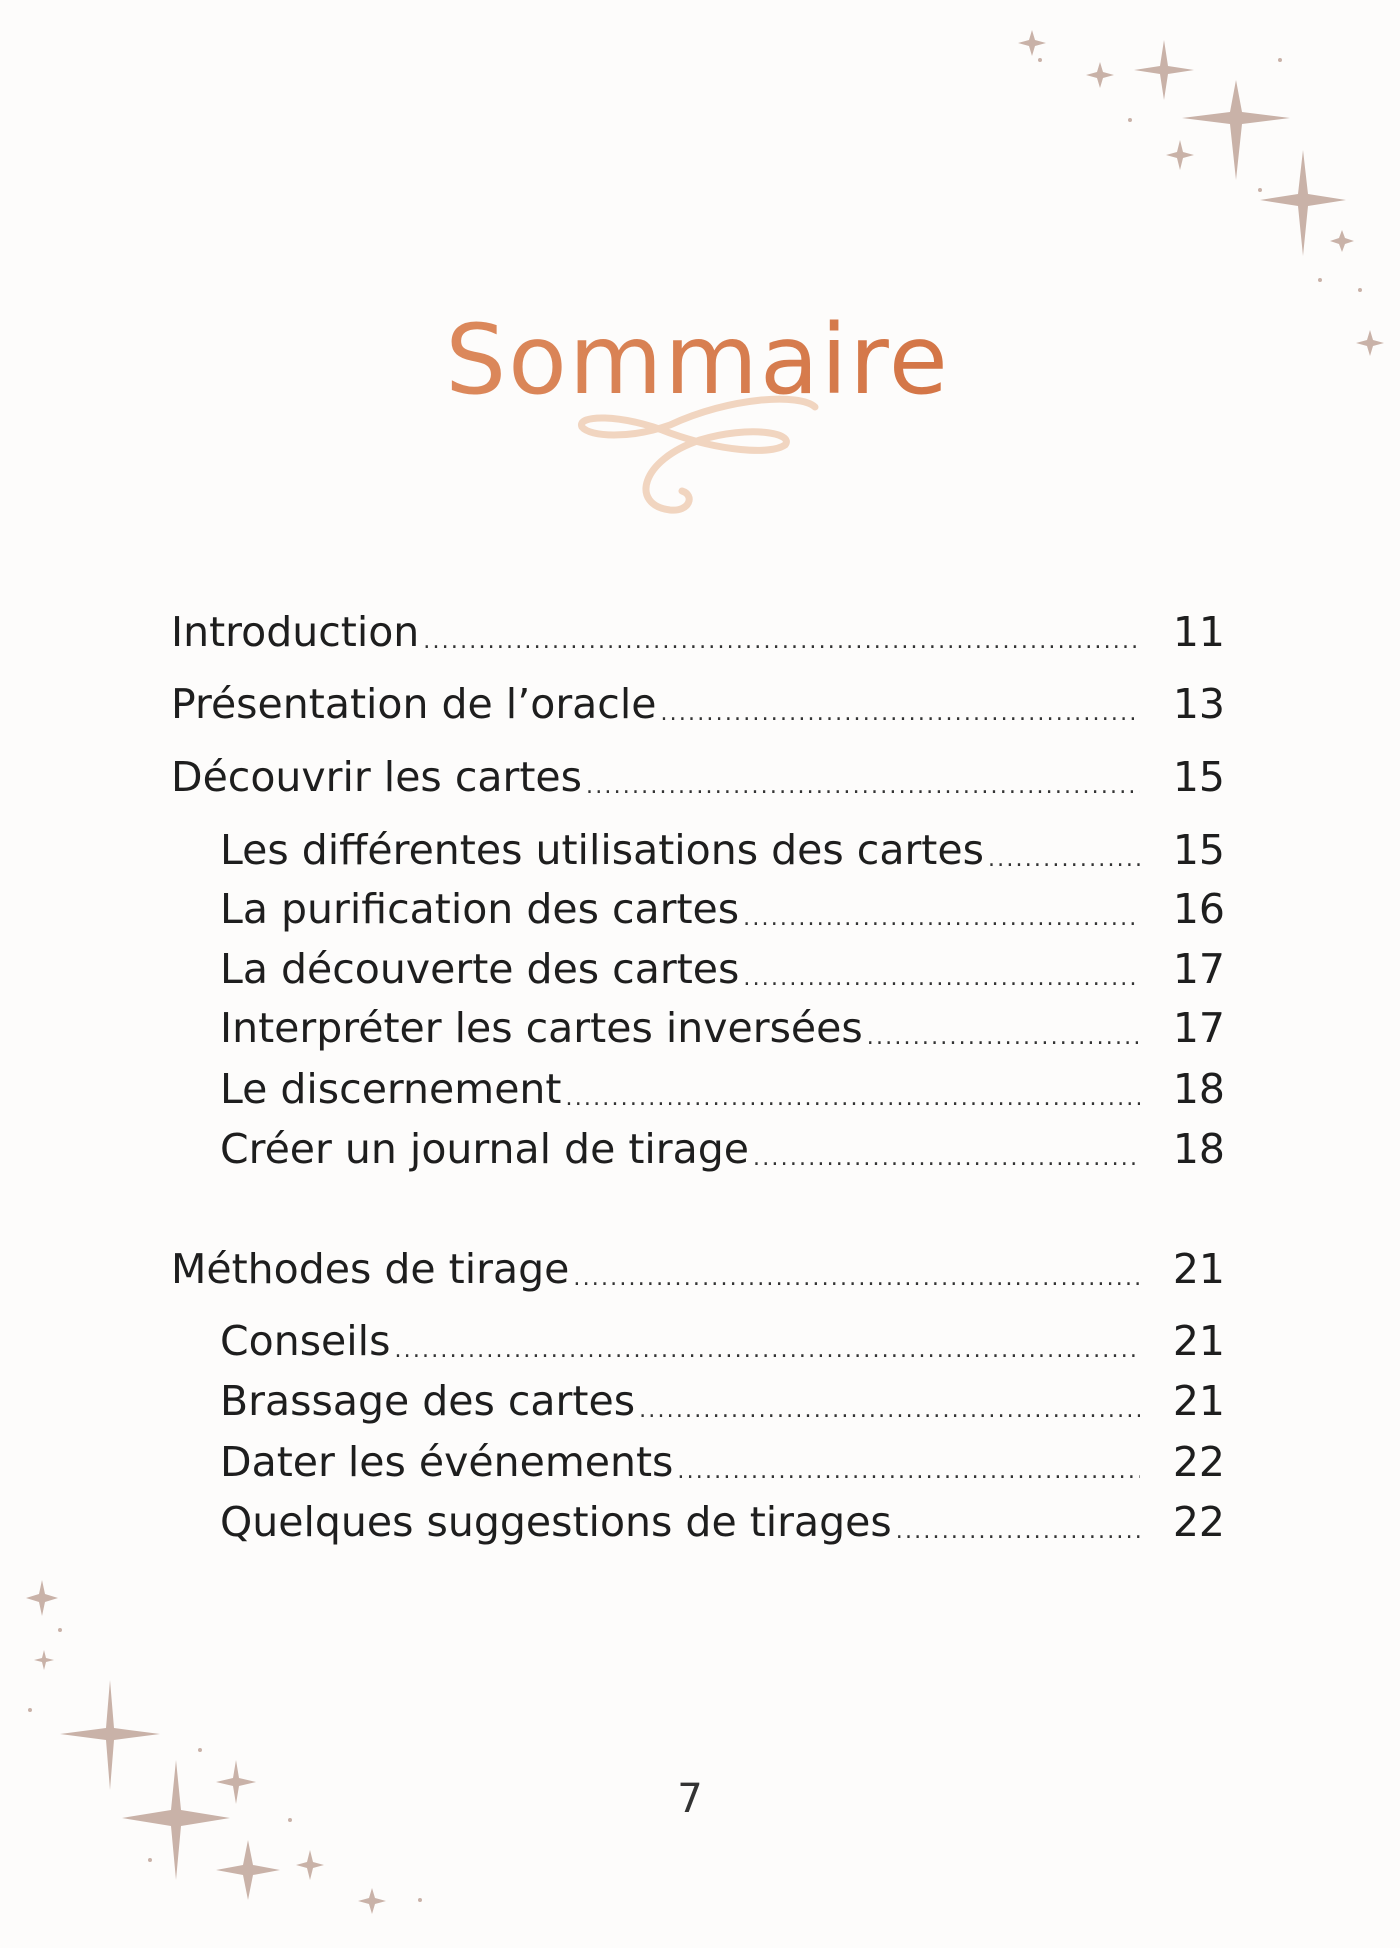 The image size is (1400, 1948). What do you see at coordinates (541, 1028) in the screenshot?
I see `toc-entry-label: Interpréter les cartes inversées` at bounding box center [541, 1028].